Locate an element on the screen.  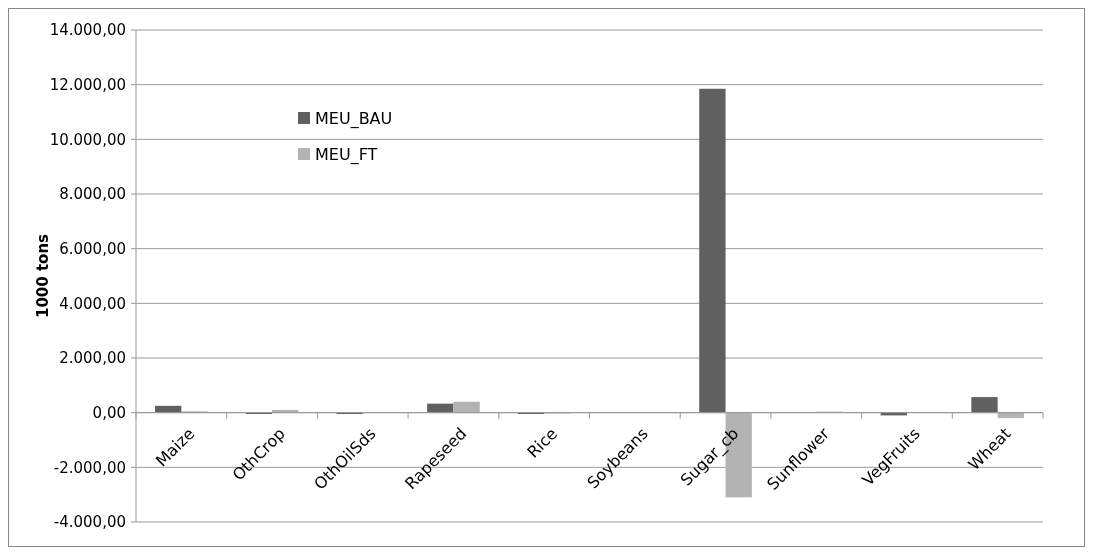
y-tick-label: 4.000,00 is located at coordinates (92, 303).